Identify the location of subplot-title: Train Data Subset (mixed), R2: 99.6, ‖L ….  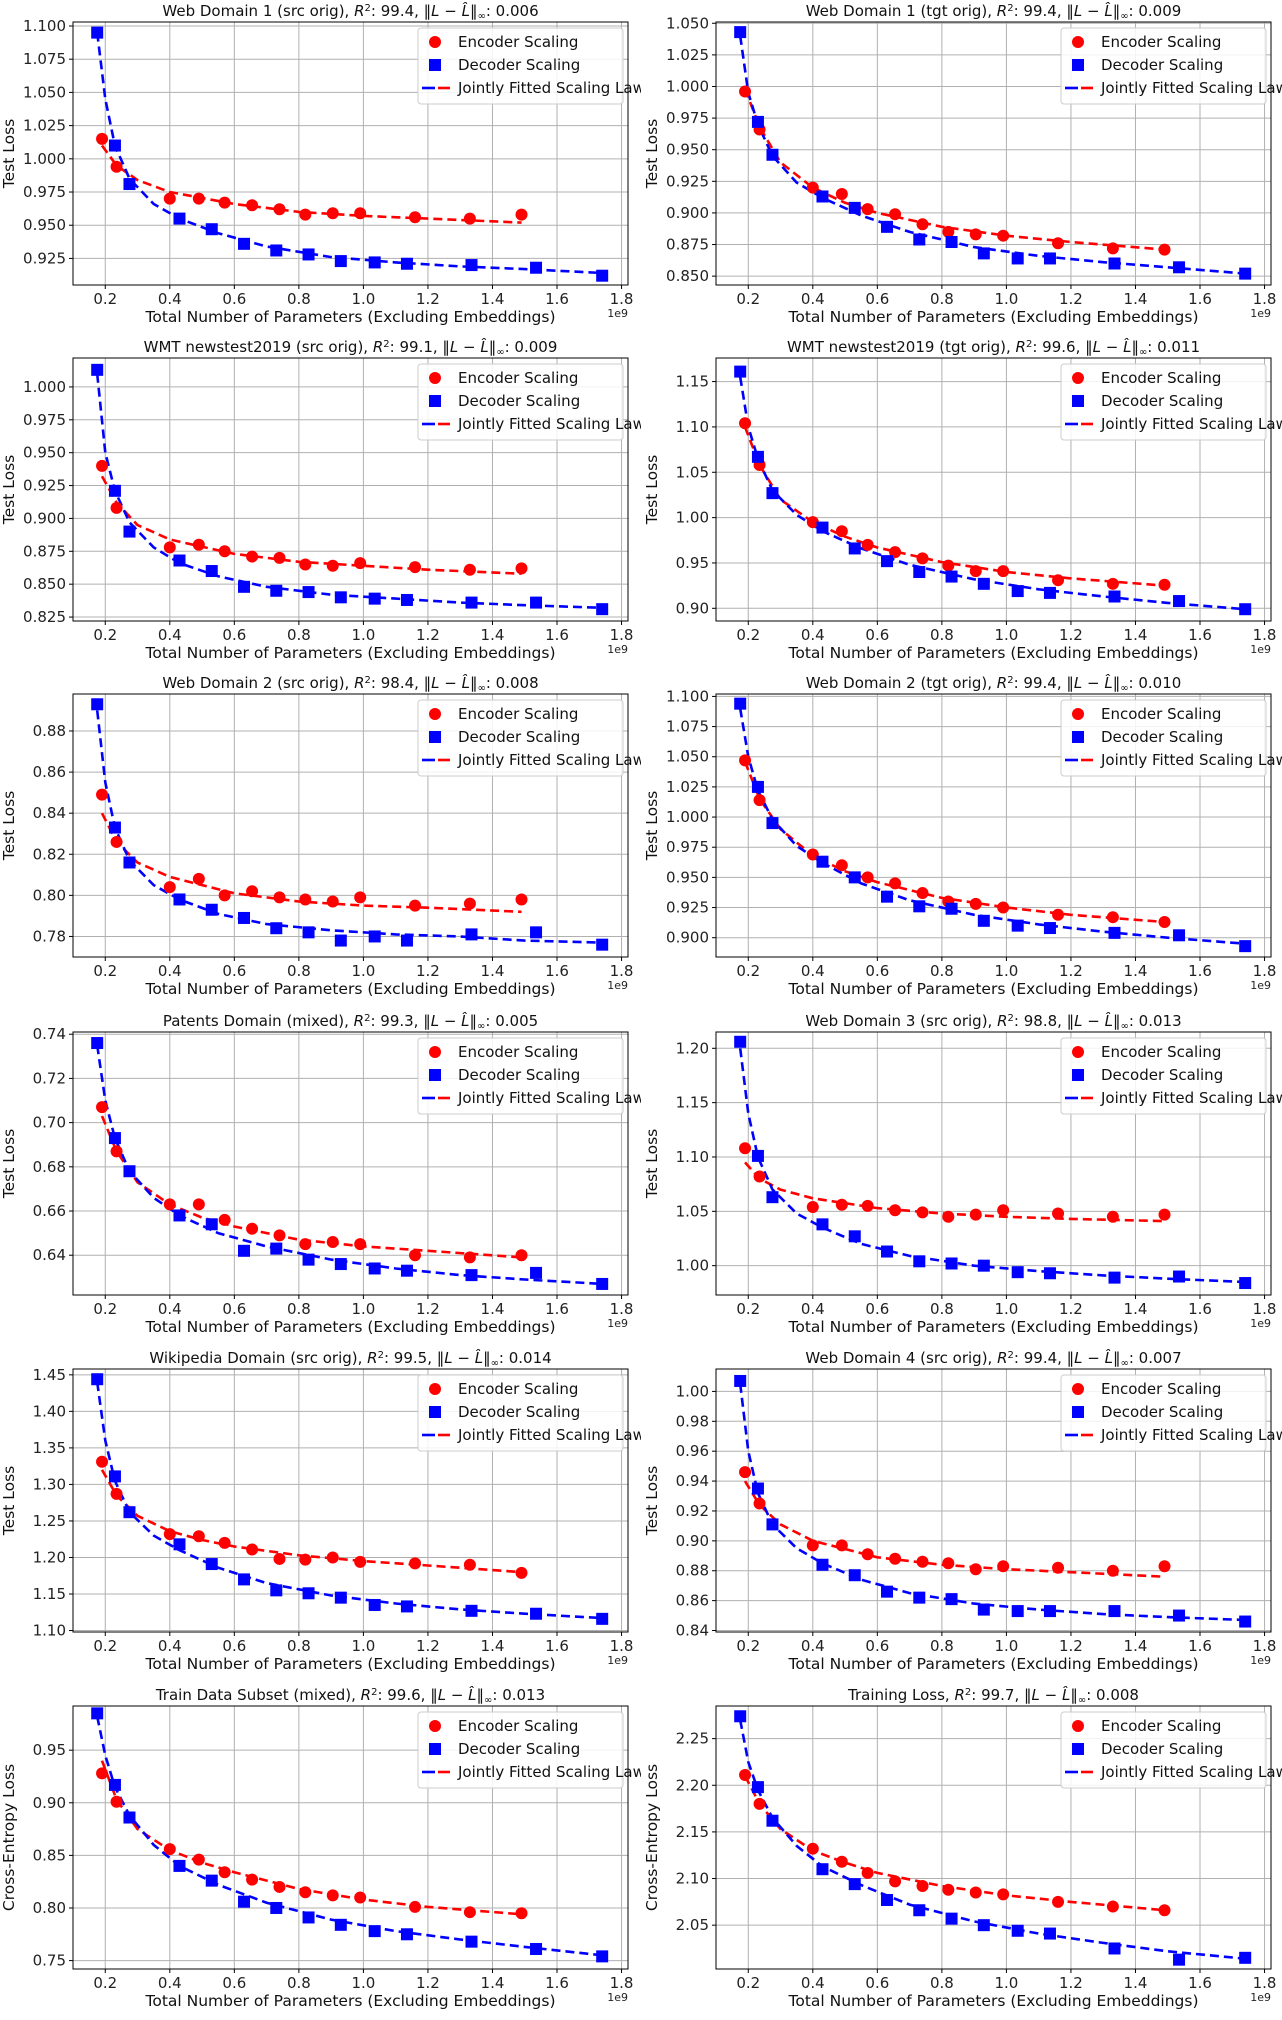
(350, 1695).